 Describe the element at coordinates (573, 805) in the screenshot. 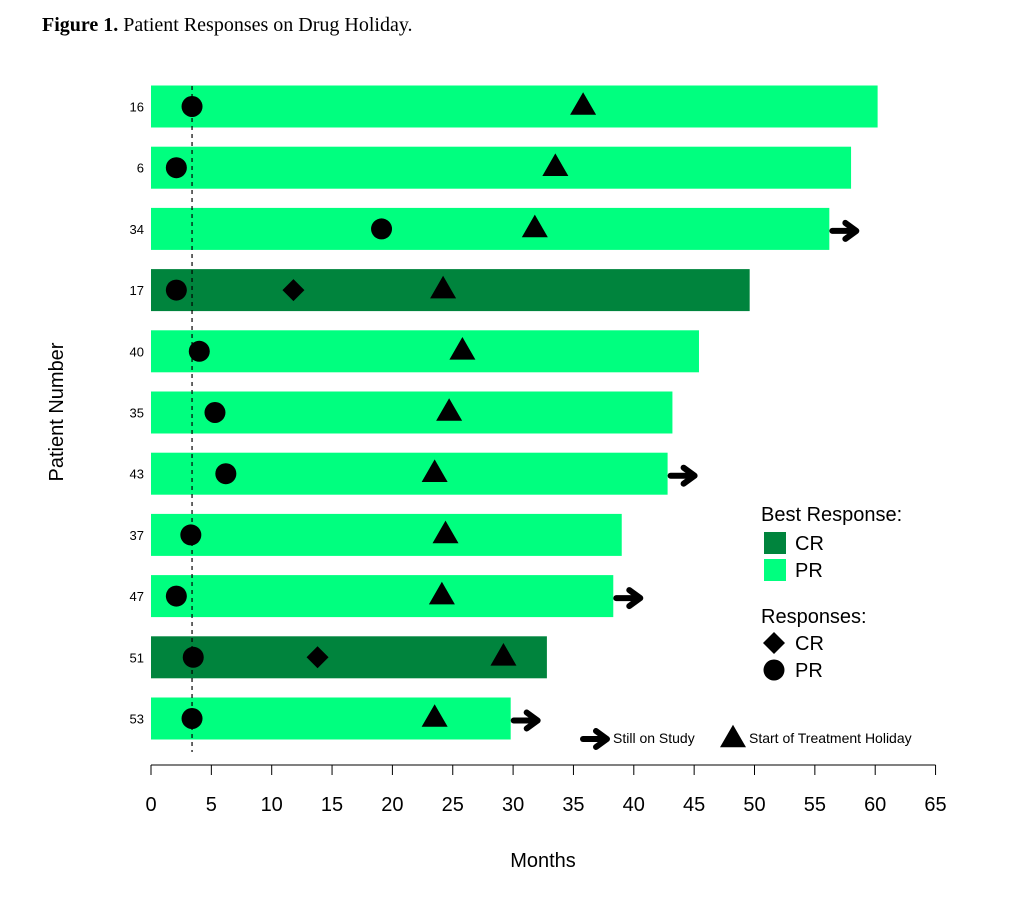

I see `x-tick-label-35: 35` at that location.